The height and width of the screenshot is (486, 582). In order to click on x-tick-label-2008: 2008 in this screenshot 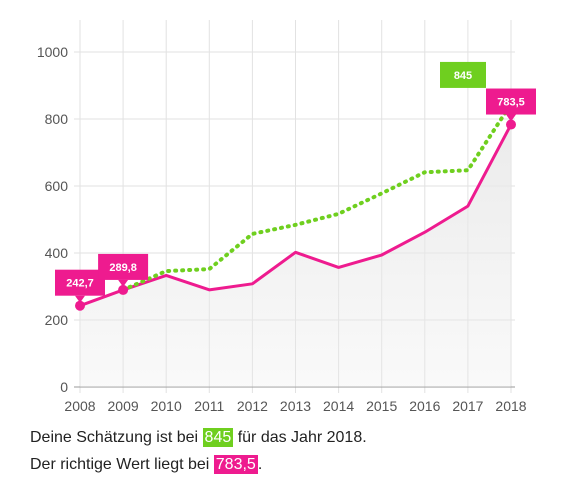, I will do `click(79, 406)`.